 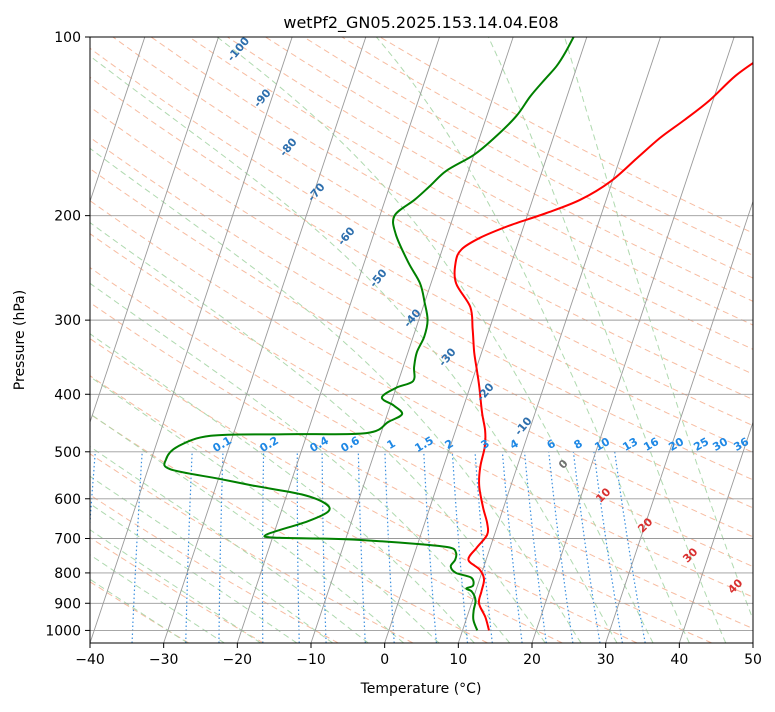 What do you see at coordinates (67, 38) in the screenshot?
I see `y-tick-label: 100` at bounding box center [67, 38].